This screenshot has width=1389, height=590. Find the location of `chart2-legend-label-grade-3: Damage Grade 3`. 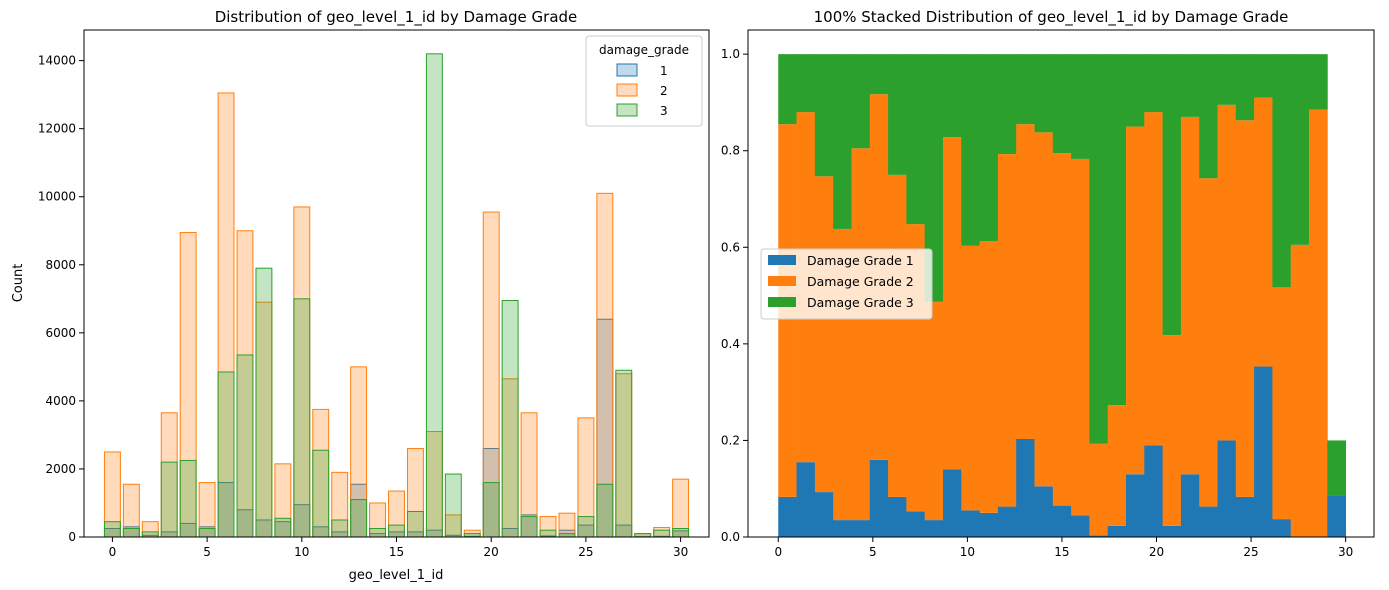

chart2-legend-label-grade-3: Damage Grade 3 is located at coordinates (860, 302).